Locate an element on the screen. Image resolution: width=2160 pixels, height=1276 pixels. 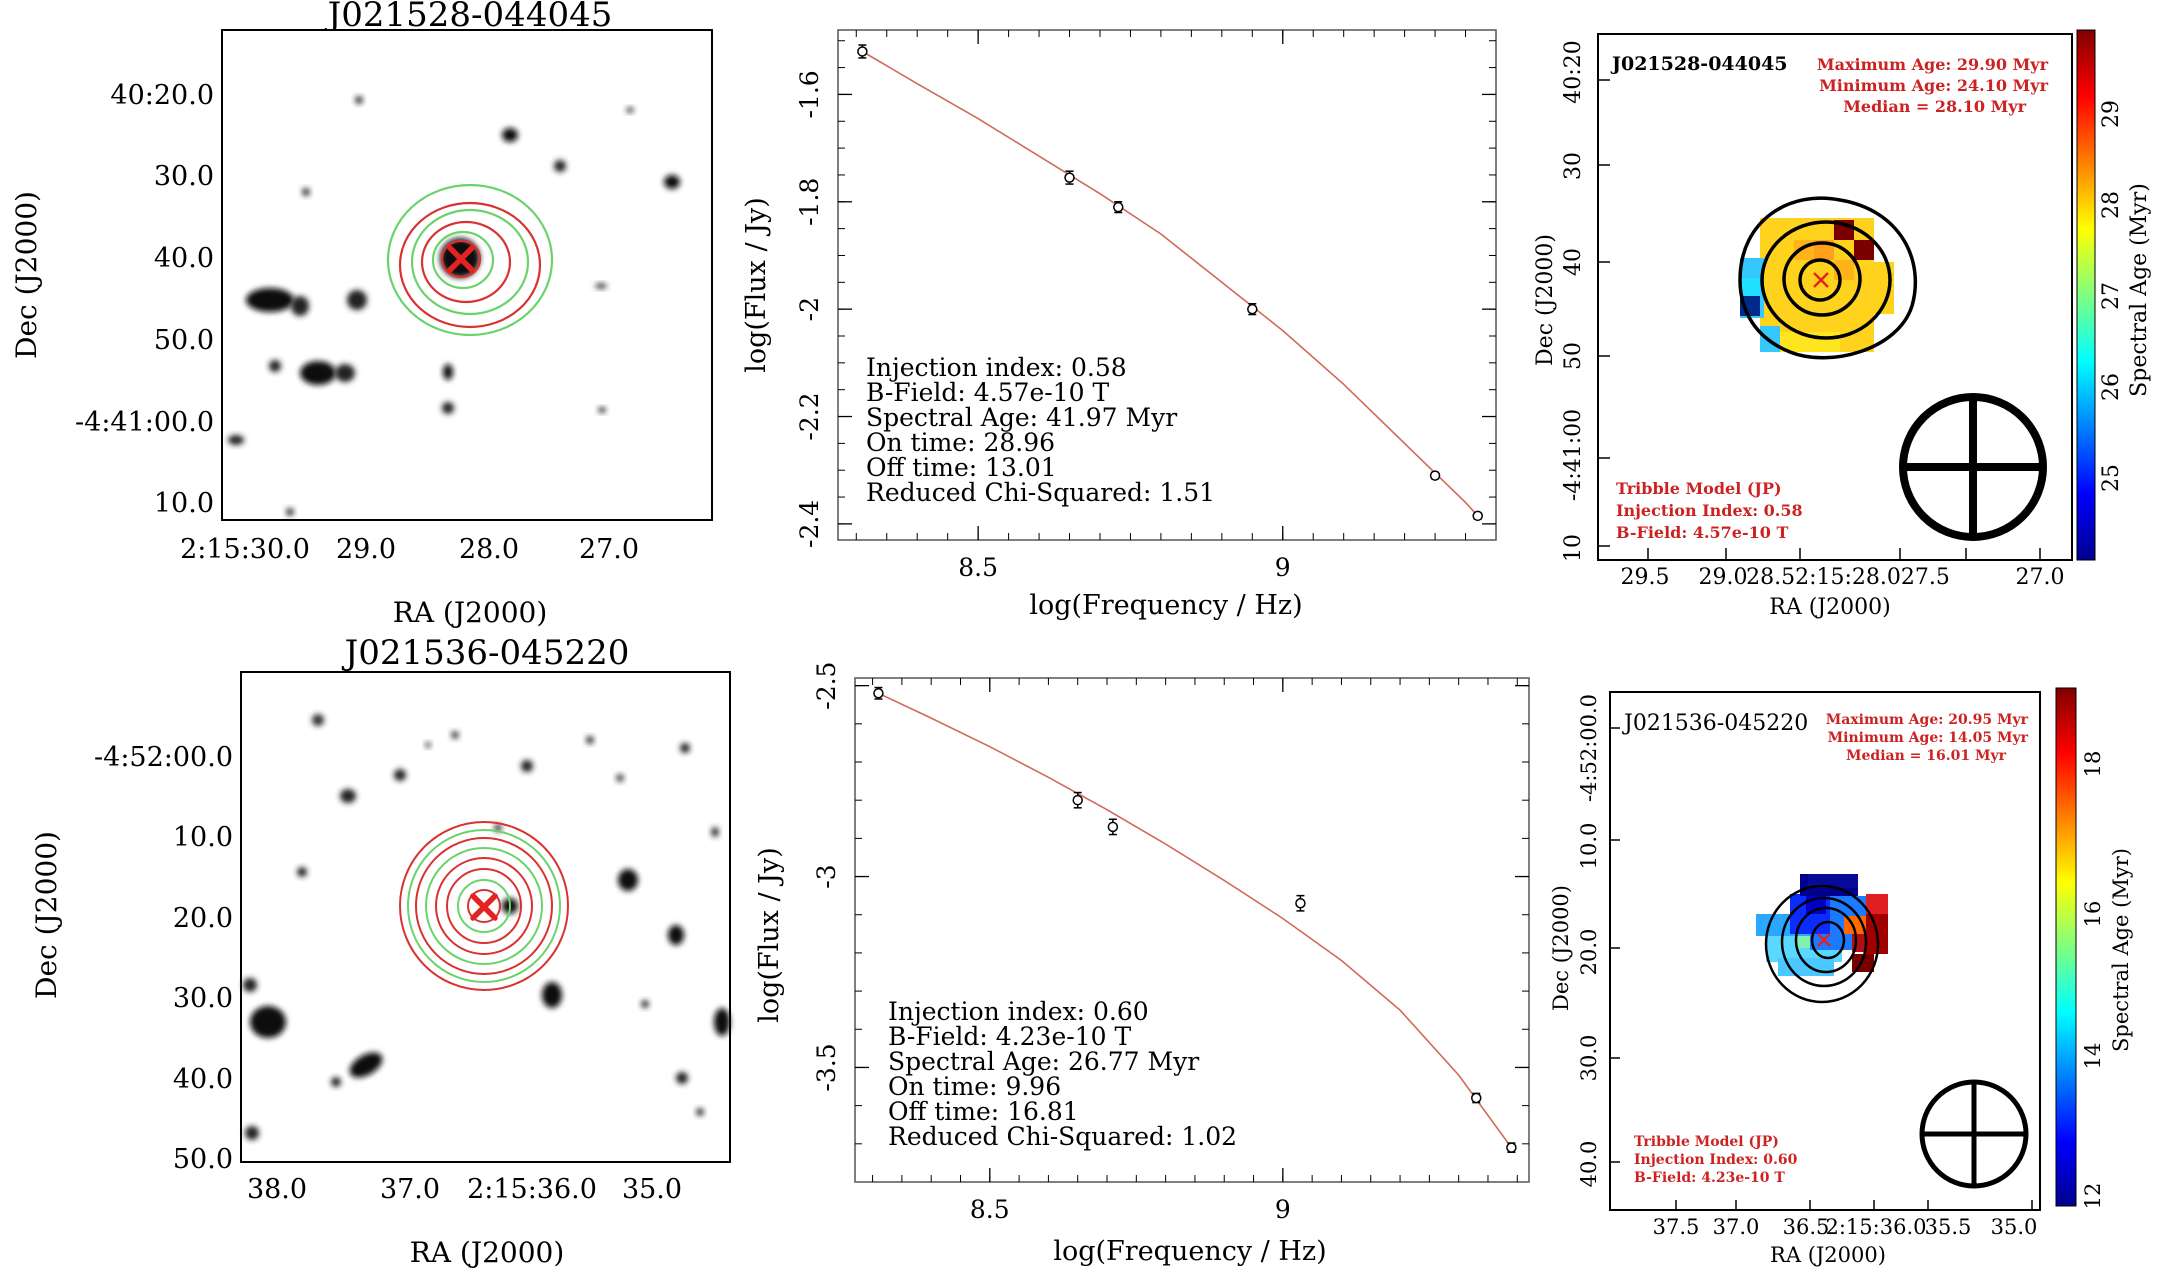
row2-sed-plot: 8.5 9 -2.5 -3 -3.5 is located at coordinates (1170, 943).